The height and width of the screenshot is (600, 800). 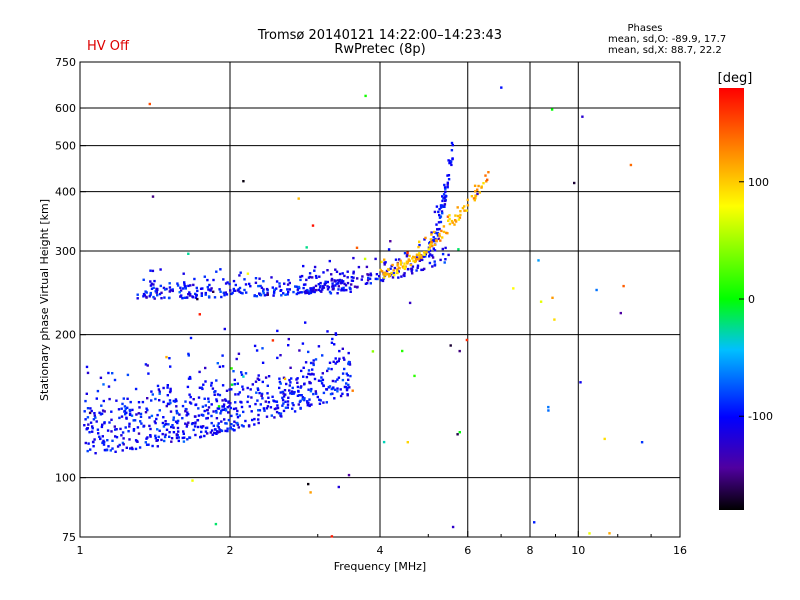 What do you see at coordinates (735, 78) in the screenshot?
I see `colorbar-label: [deg]` at bounding box center [735, 78].